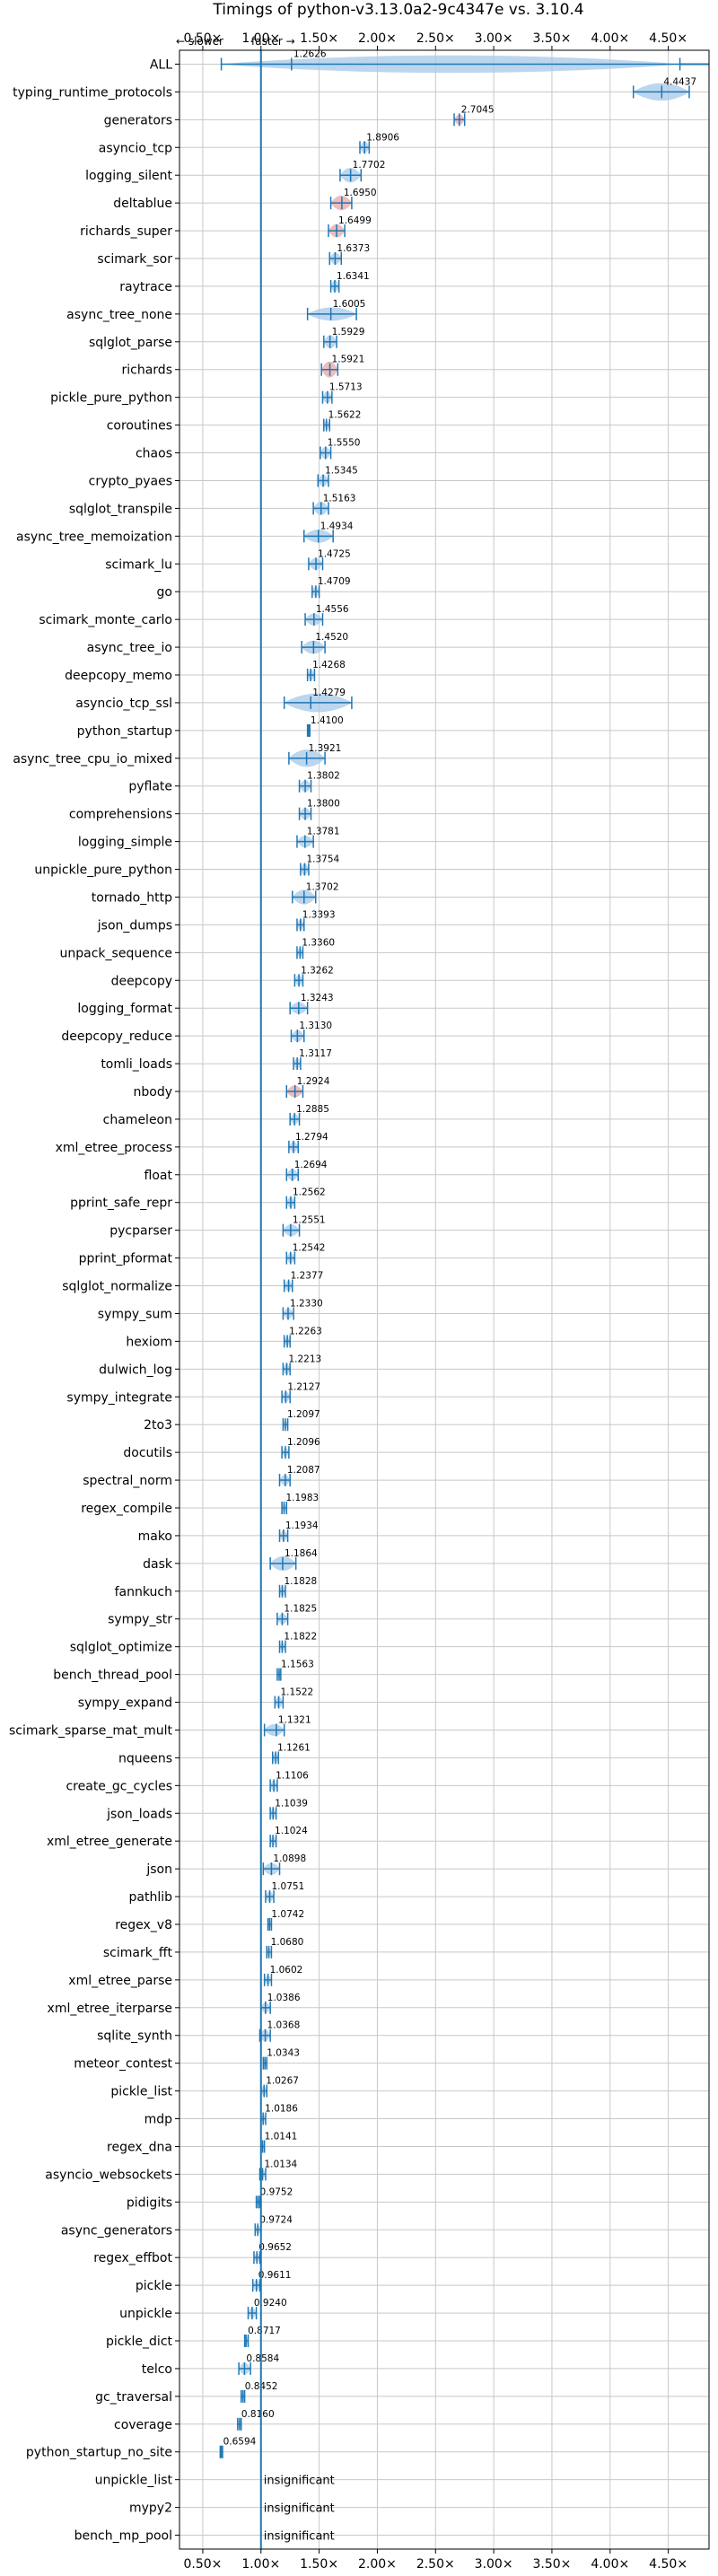  What do you see at coordinates (150, 787) in the screenshot?
I see `benchmark-label: pyflate` at bounding box center [150, 787].